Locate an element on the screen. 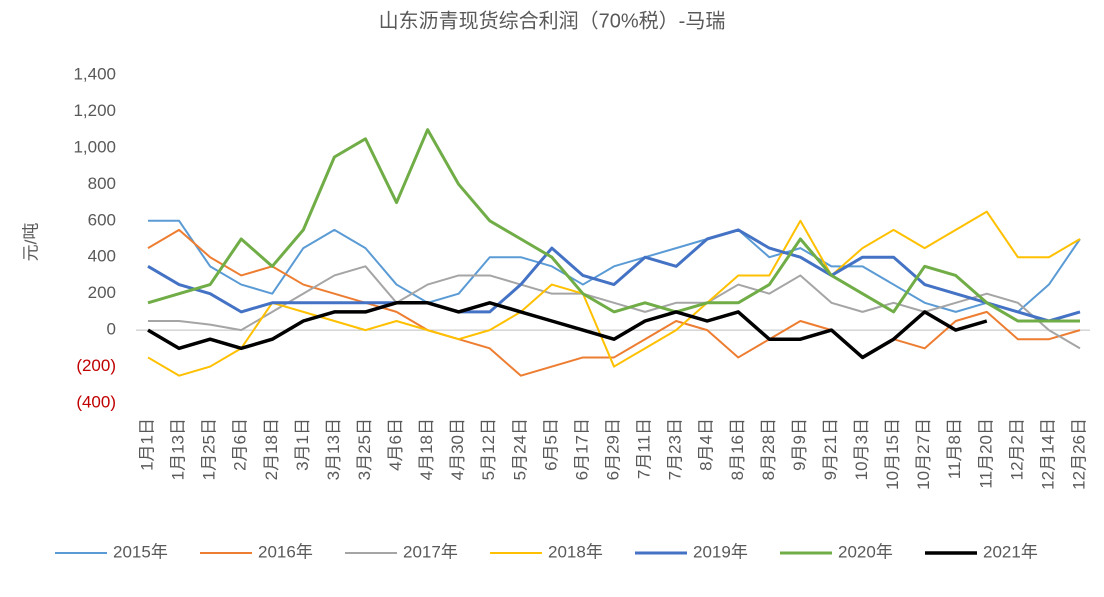  chart-title: 山东沥青现货综合利润（70%税）-马瑞 is located at coordinates (552, 20).